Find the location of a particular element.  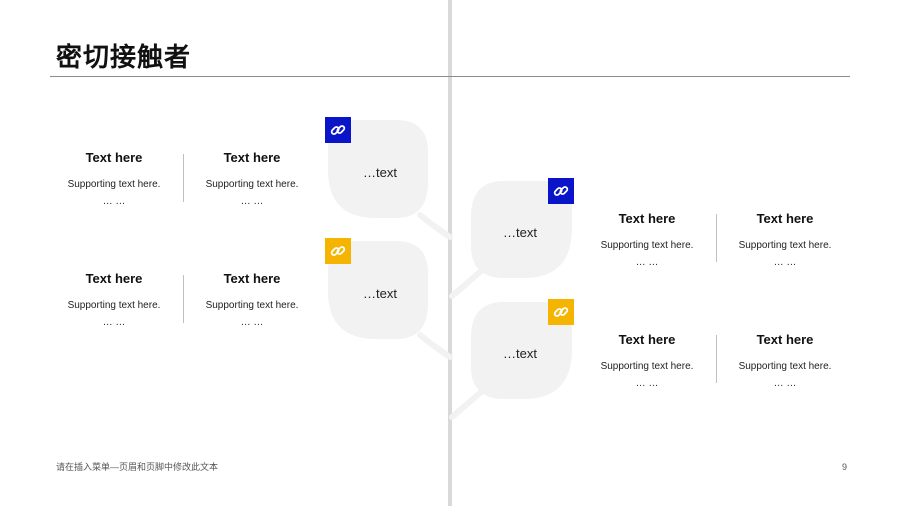

leaf-label-1: …text is located at coordinates (380, 172).